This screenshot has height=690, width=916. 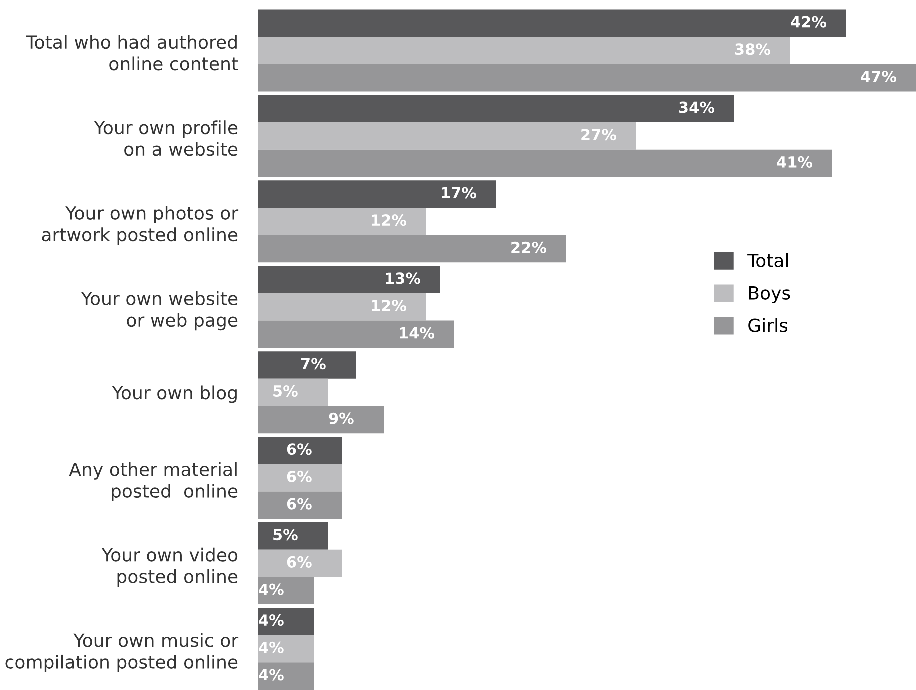 I want to click on data-label: 47%, so click(x=879, y=76).